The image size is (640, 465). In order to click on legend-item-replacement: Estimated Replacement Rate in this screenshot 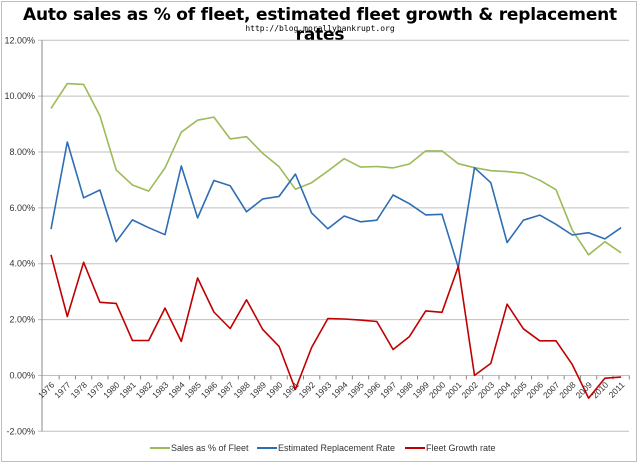, I will do `click(326, 448)`.